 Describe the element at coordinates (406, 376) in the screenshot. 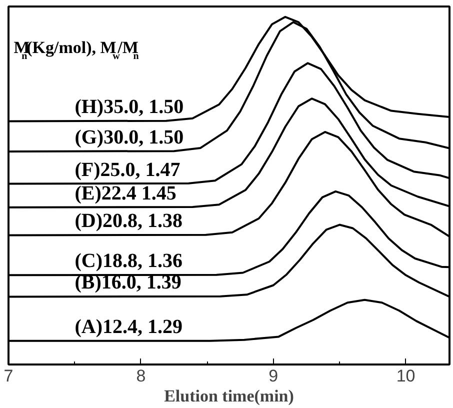

I see `x-tick-label: 10` at that location.